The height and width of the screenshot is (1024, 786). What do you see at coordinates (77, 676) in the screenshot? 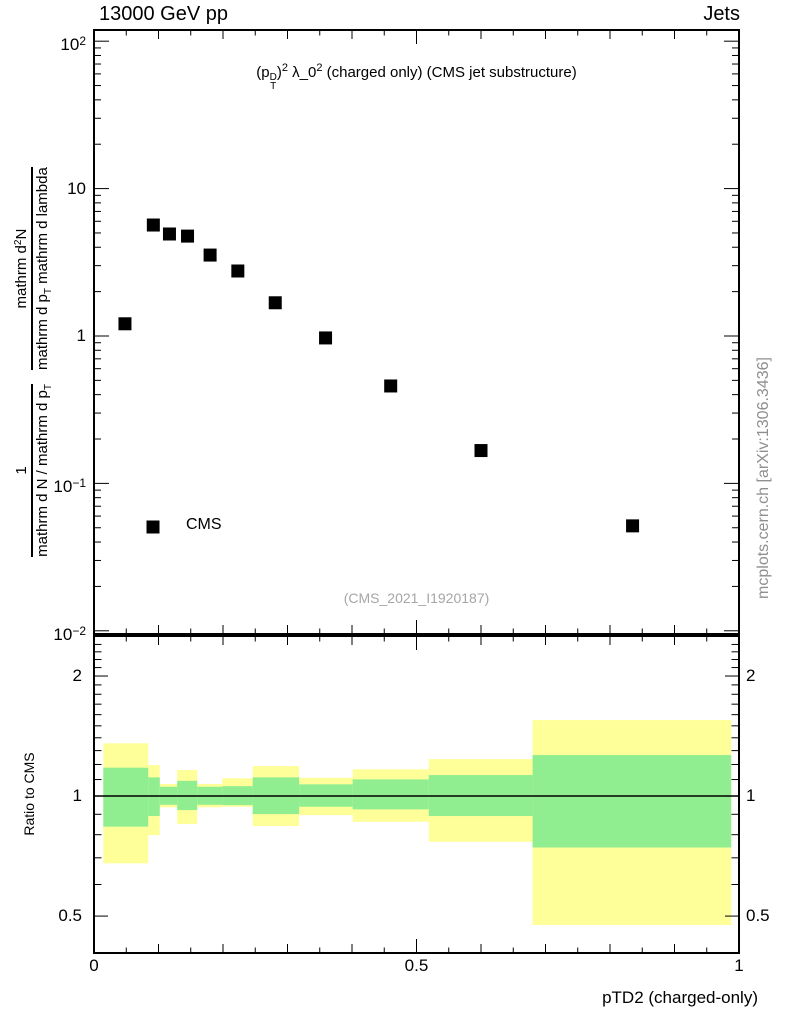
I see `ratio-y-tick-label-left: 2` at bounding box center [77, 676].